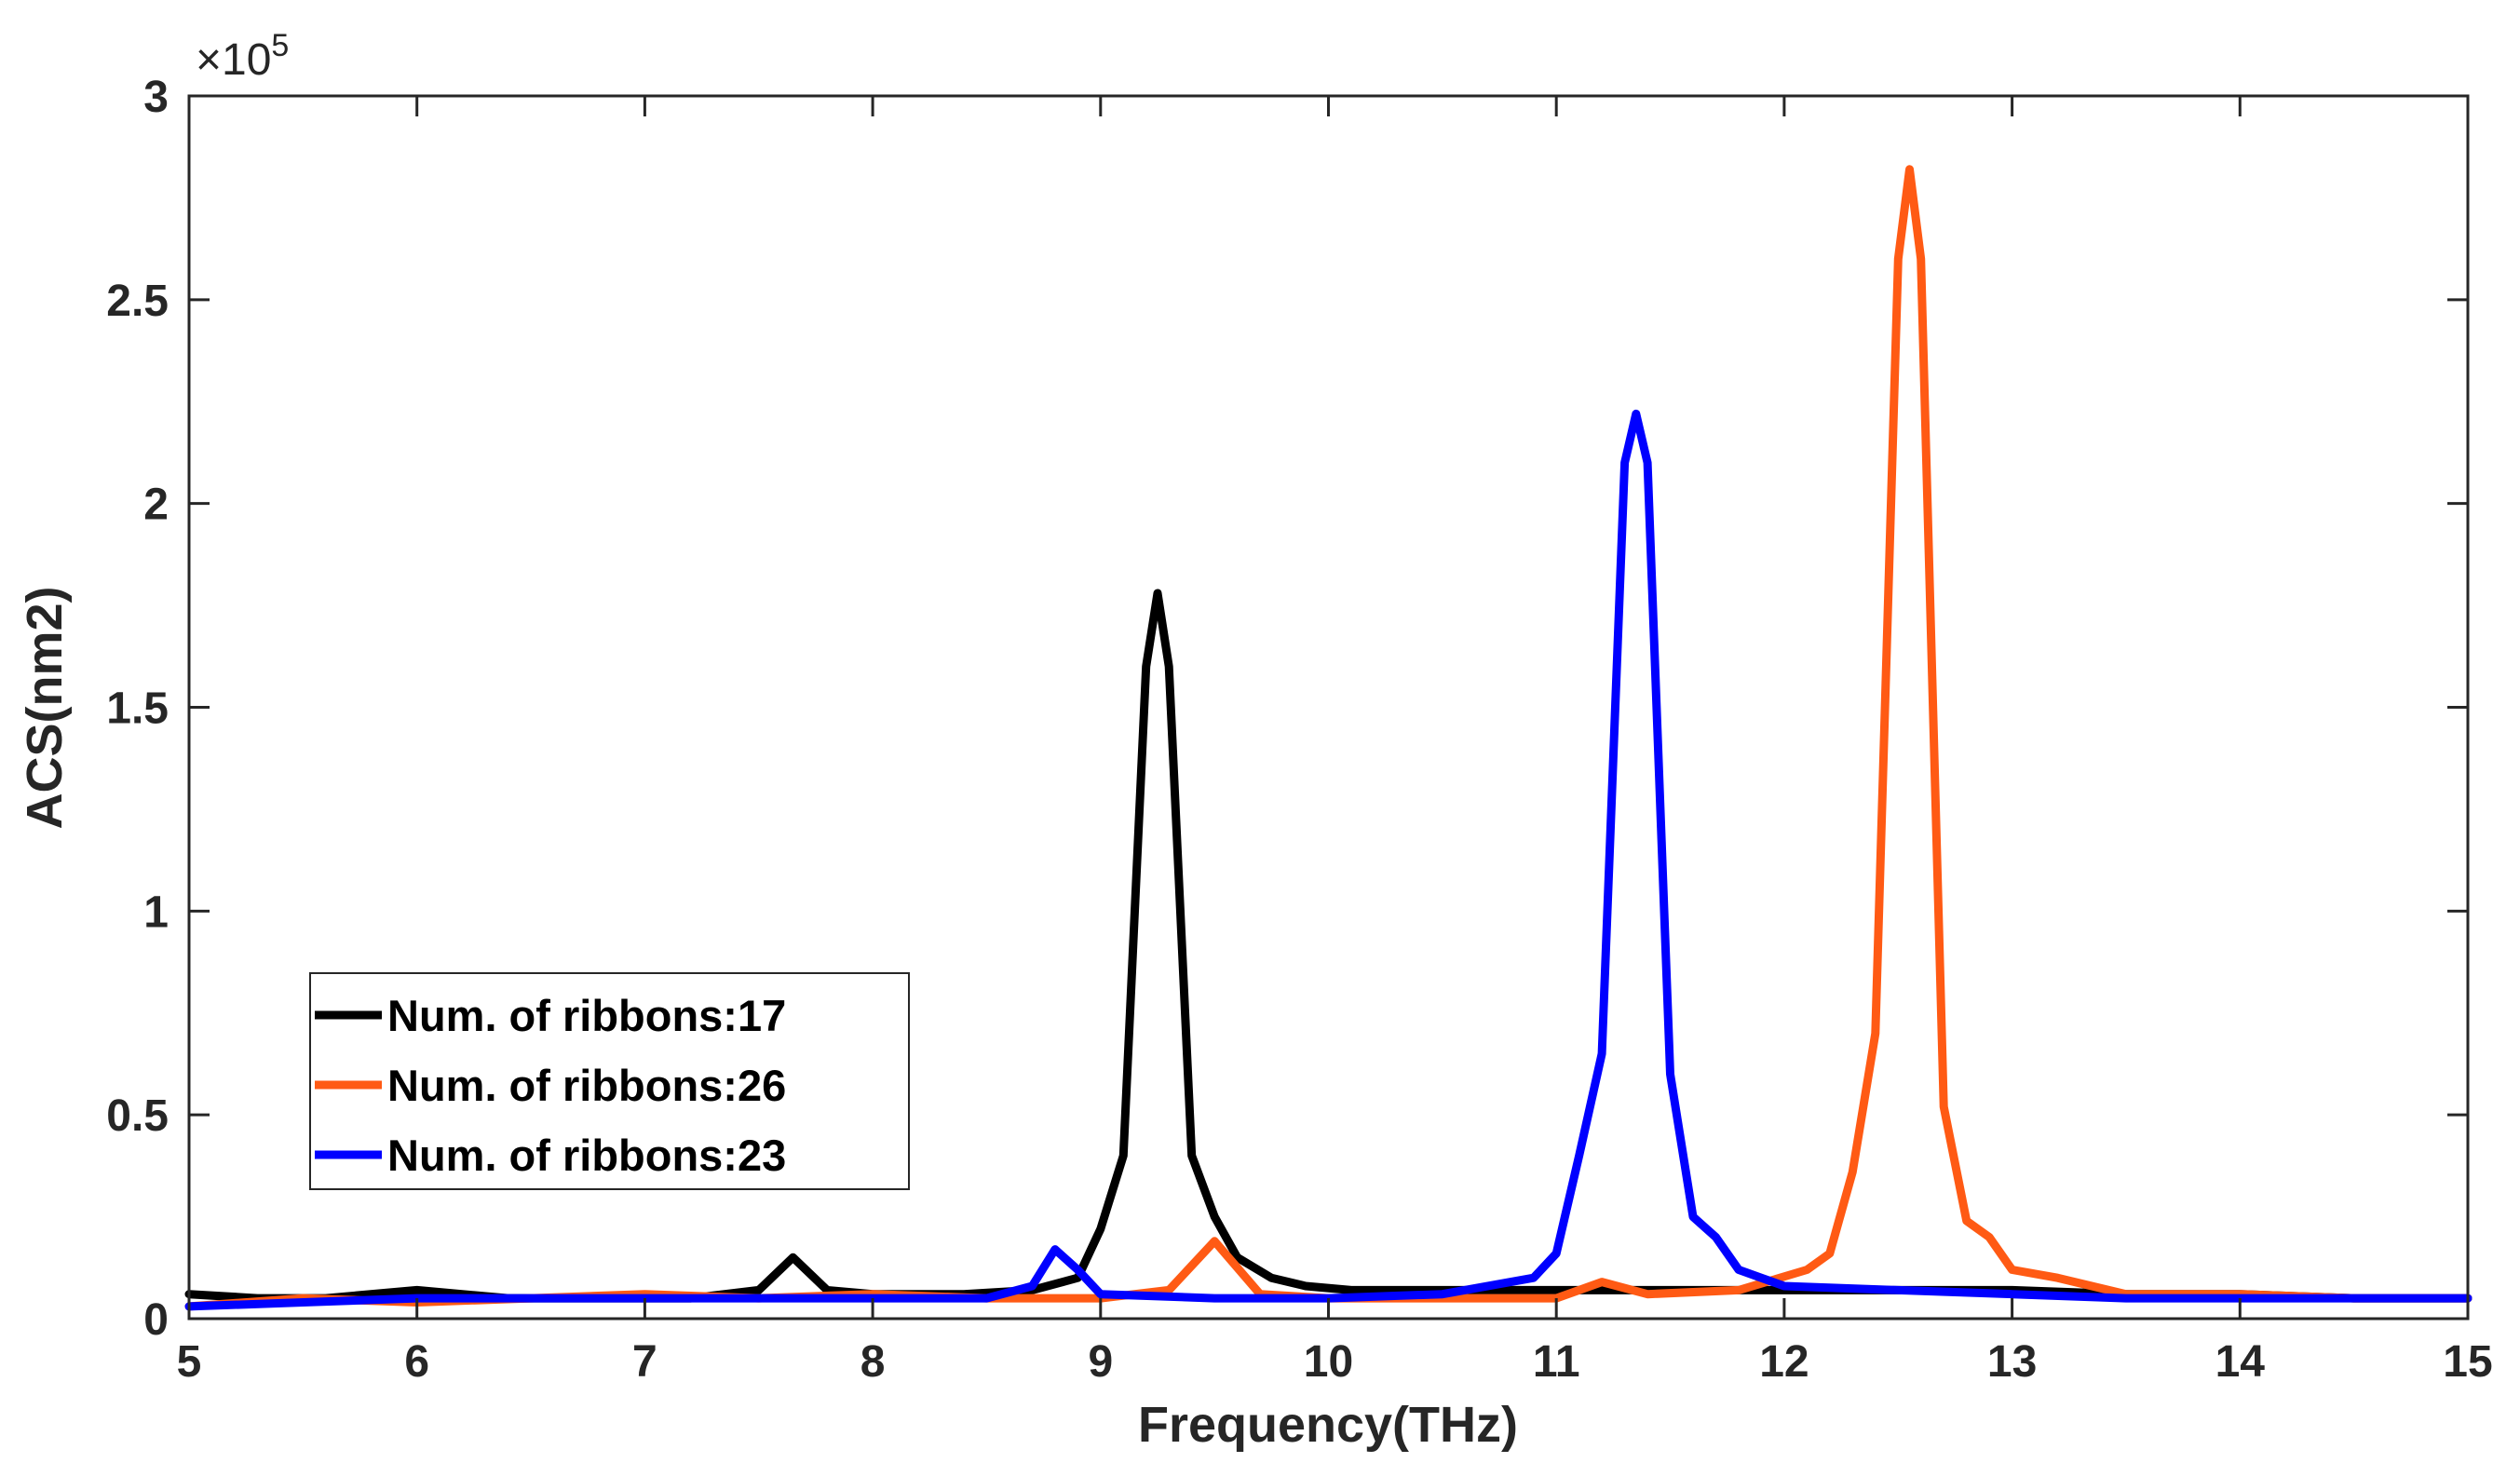 Image resolution: width=2520 pixels, height=1463 pixels. Describe the element at coordinates (45, 707) in the screenshot. I see `y-axis-title: ACS(nm2)` at that location.